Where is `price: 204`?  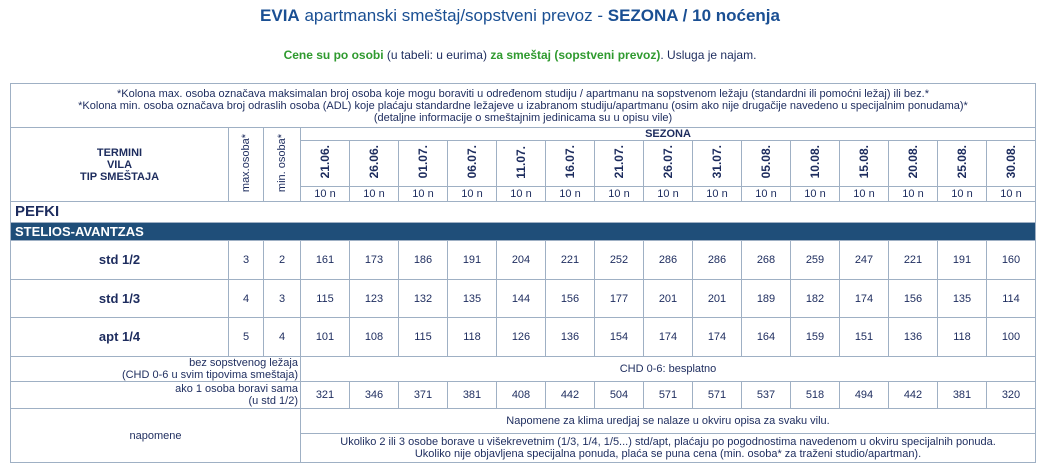 price: 204 is located at coordinates (521, 260).